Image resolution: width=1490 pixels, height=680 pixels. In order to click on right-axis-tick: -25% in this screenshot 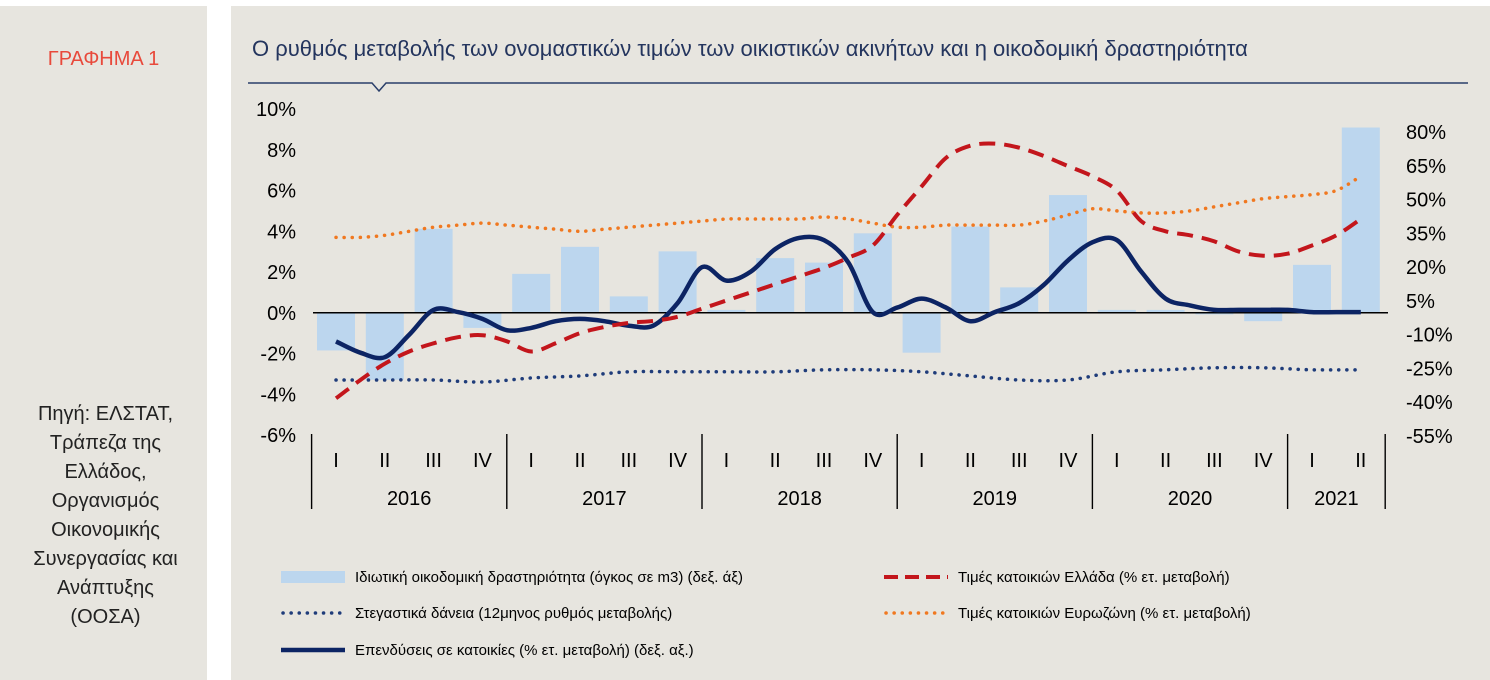, I will do `click(1429, 369)`.